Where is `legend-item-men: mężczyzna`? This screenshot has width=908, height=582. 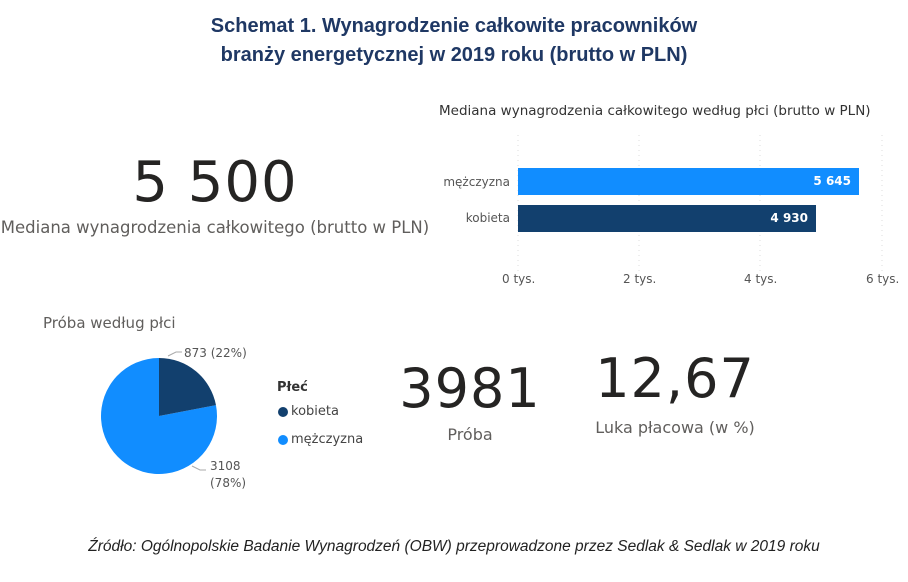
legend-item-men: mężczyzna is located at coordinates (320, 439).